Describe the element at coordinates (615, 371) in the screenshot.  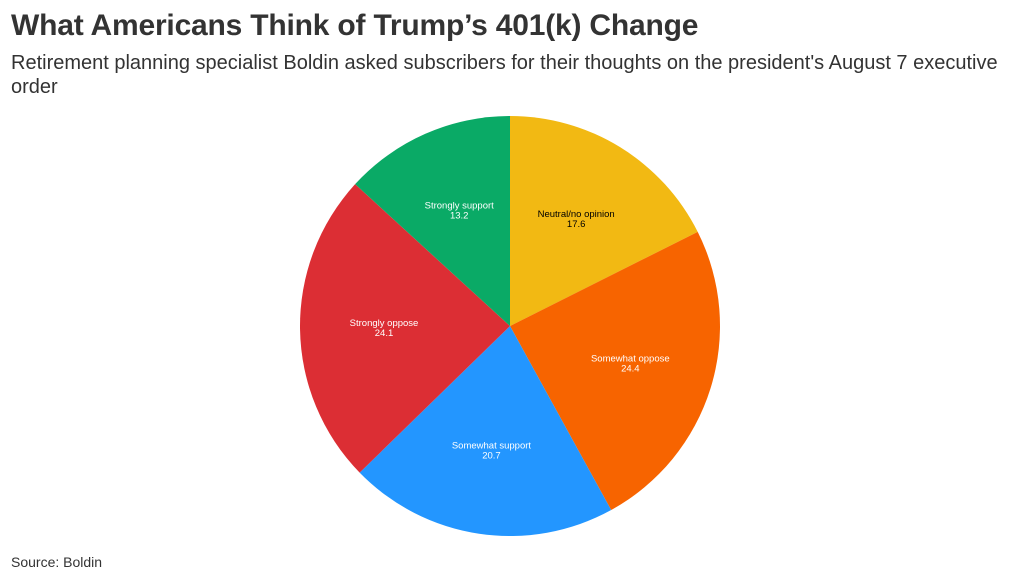
I see `pie-slice-somewhat-oppose` at that location.